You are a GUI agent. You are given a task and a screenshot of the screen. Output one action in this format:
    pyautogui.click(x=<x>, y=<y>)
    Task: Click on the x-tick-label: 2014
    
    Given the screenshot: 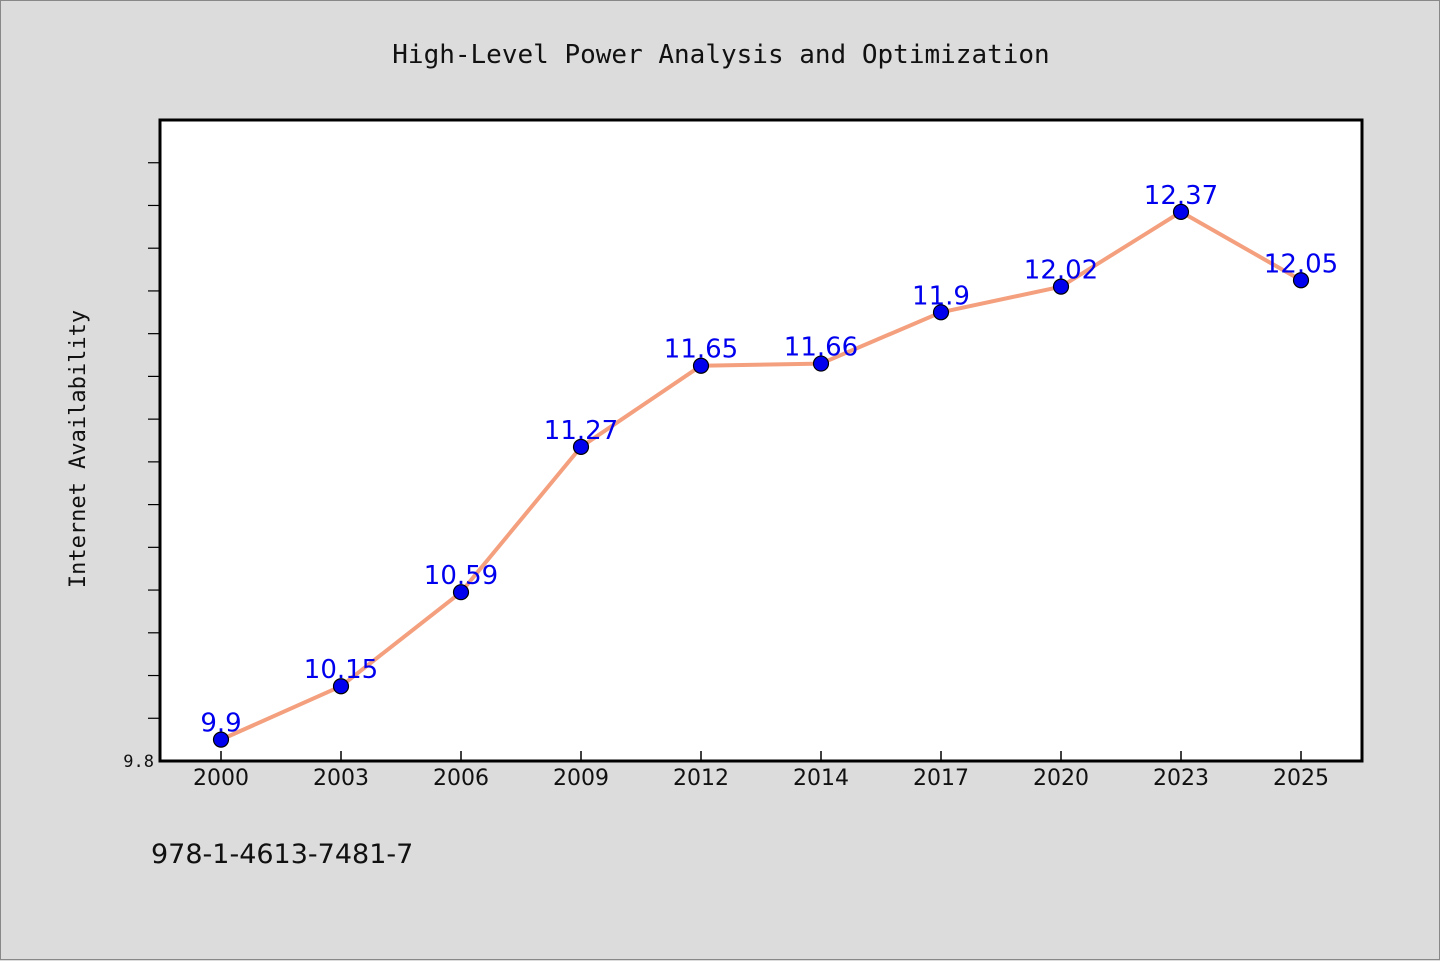 What is the action you would take?
    pyautogui.click(x=821, y=778)
    